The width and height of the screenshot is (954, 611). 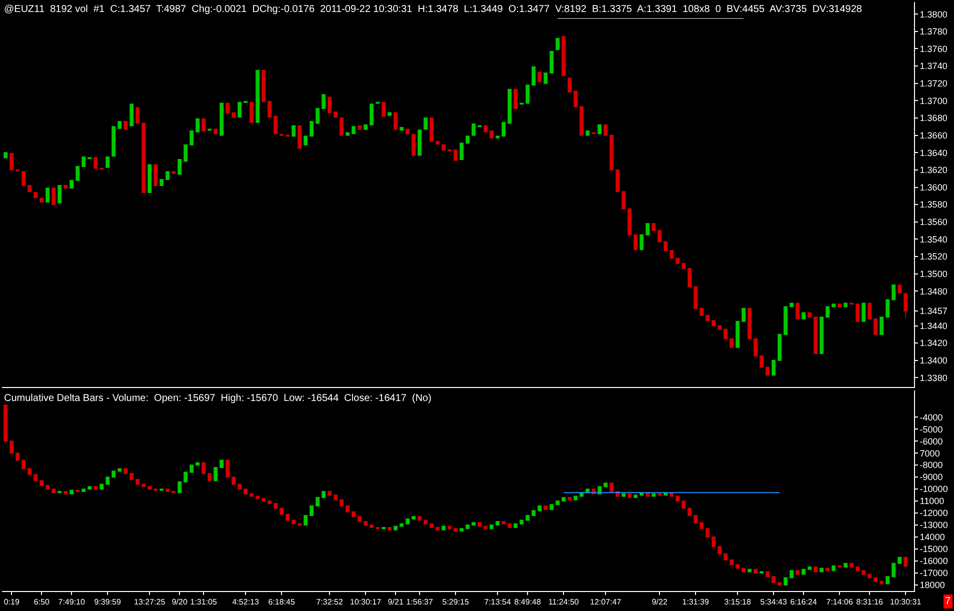 What do you see at coordinates (72, 602) in the screenshot?
I see `x-tick-label: 7:49:10` at bounding box center [72, 602].